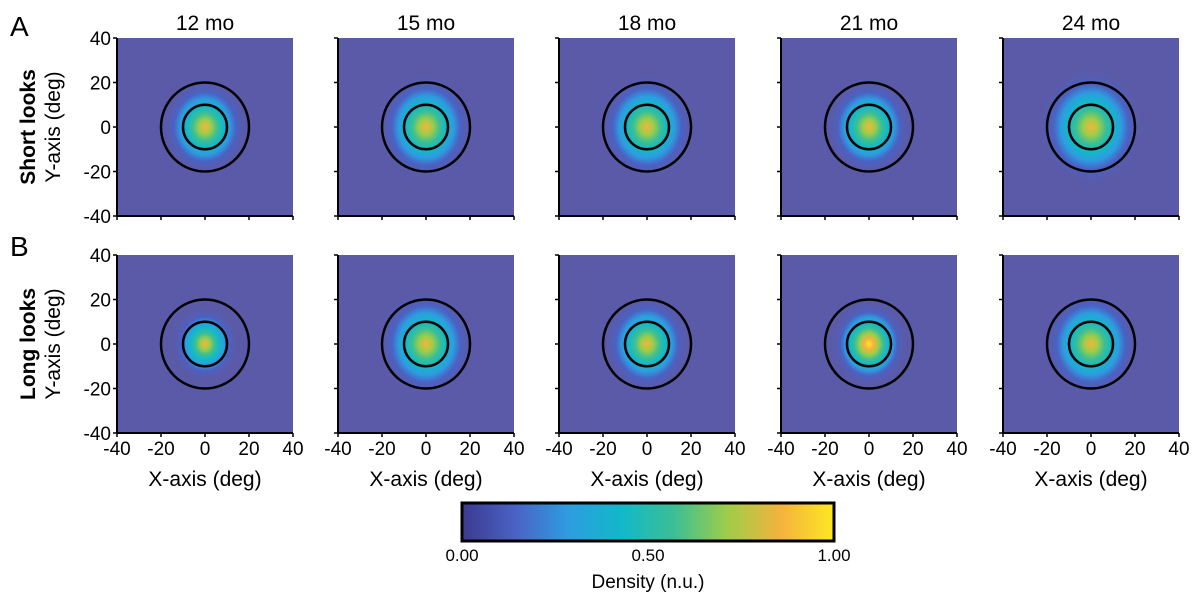 The image size is (1199, 597). Describe the element at coordinates (28, 344) in the screenshot. I see `row-label-long: Long looks` at that location.